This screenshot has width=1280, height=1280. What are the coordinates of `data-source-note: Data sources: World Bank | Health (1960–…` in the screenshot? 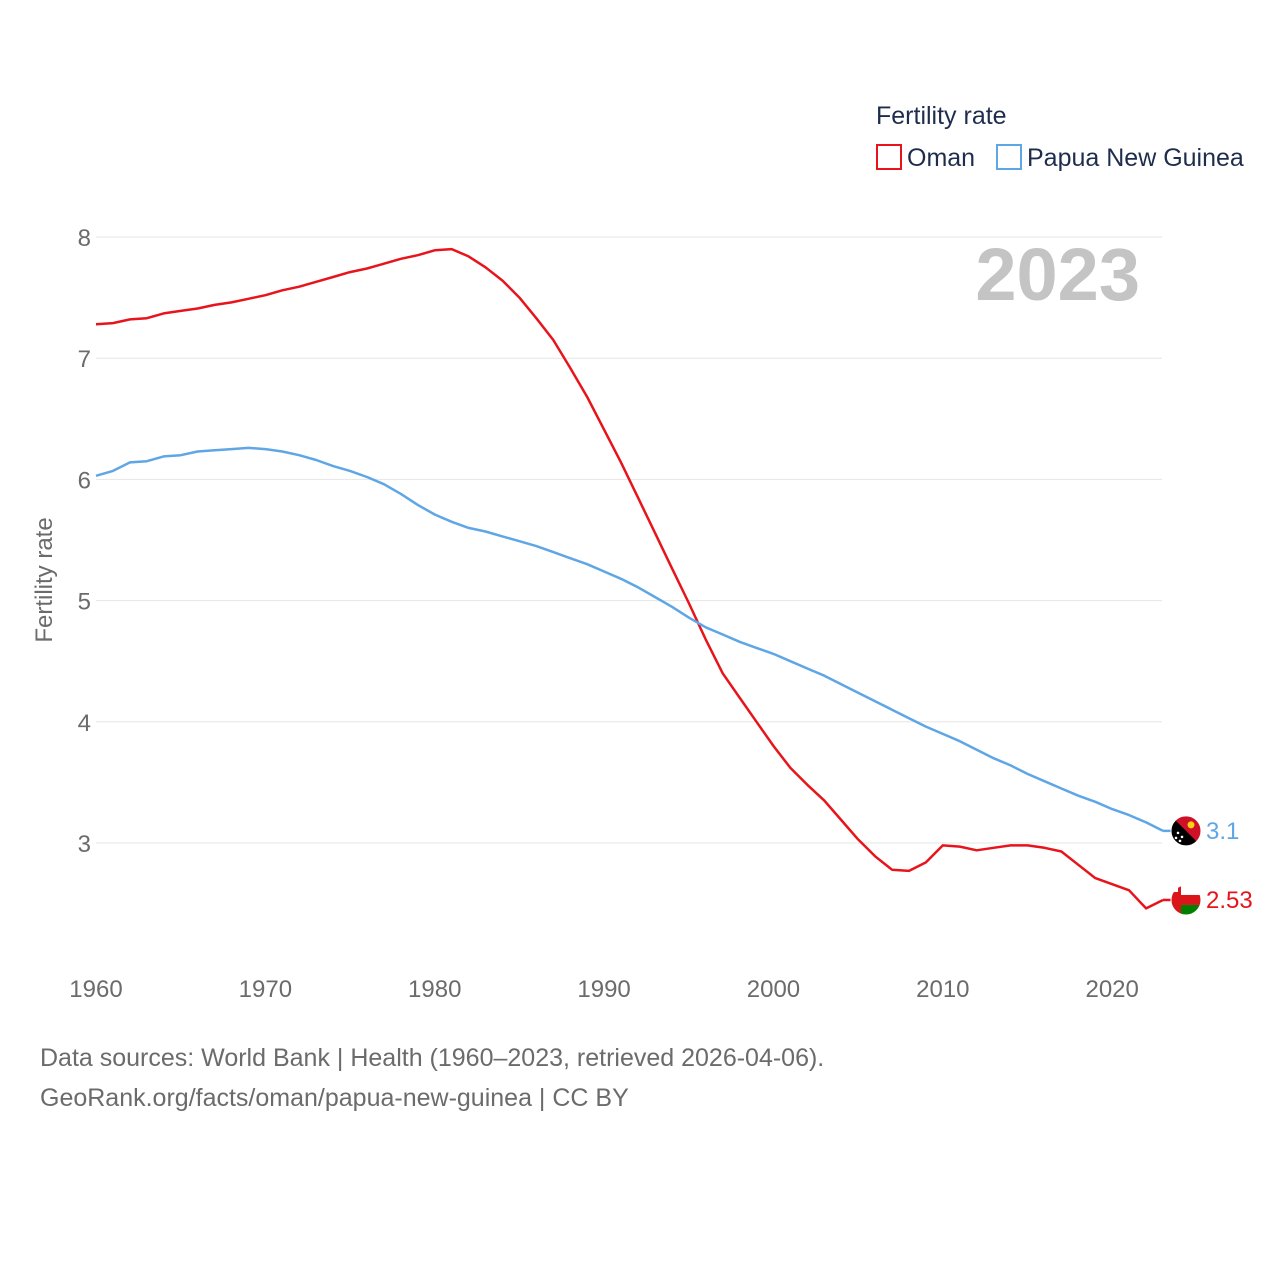 It's located at (432, 1058).